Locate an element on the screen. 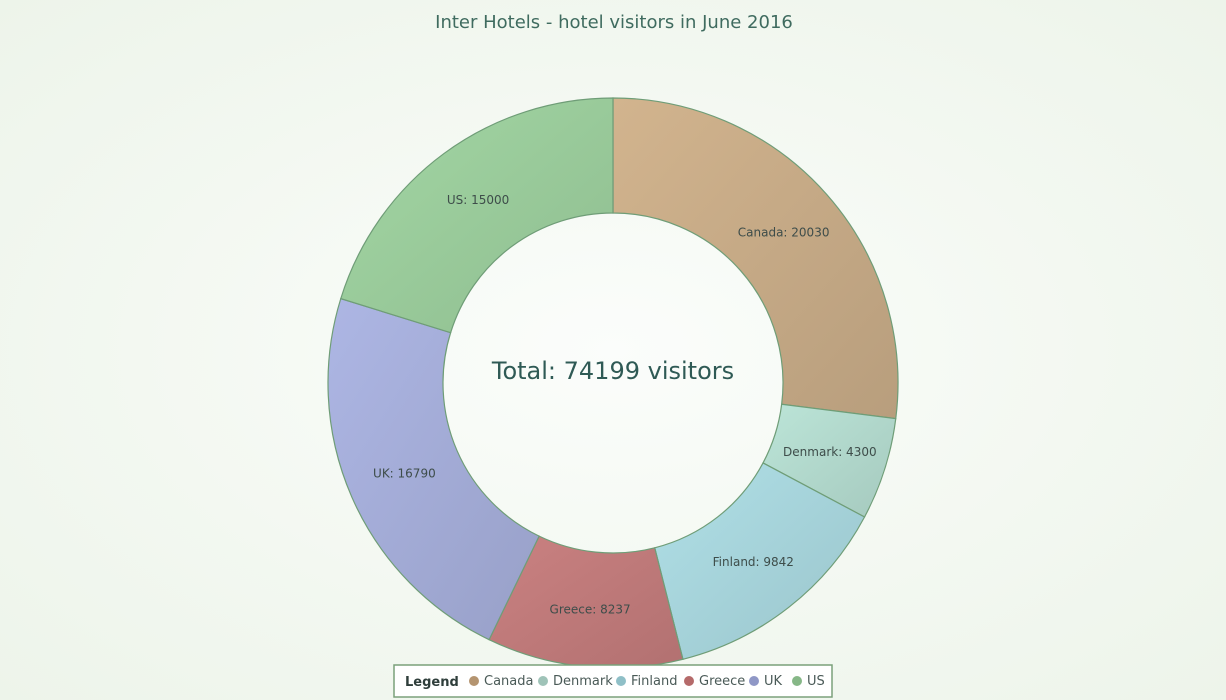  slice-label-us: US: 15000 is located at coordinates (478, 200).